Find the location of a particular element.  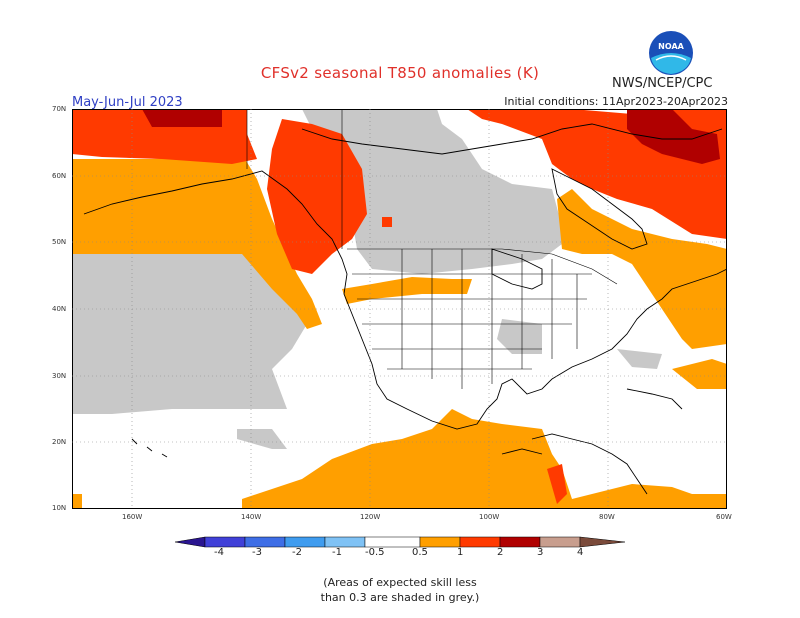

map-title: CFSv2 seasonal T850 anomalies (K) is located at coordinates (400, 73).